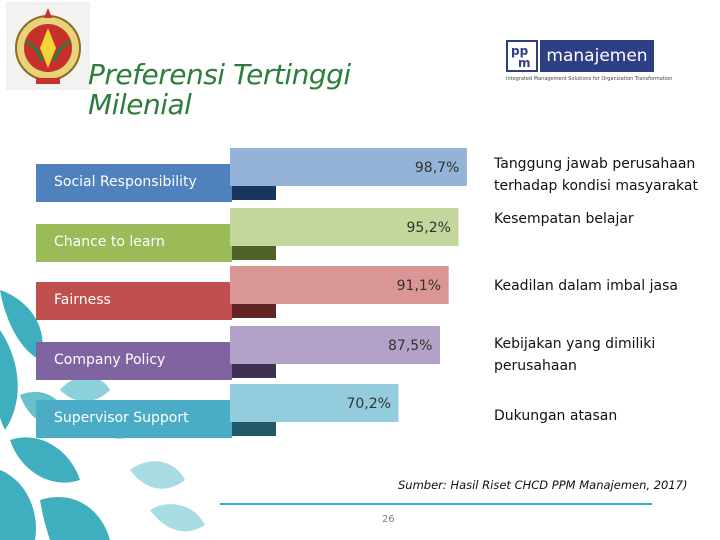 The height and width of the screenshot is (540, 720). What do you see at coordinates (140, 104) in the screenshot?
I see `slide-title-line2: Milenial` at bounding box center [140, 104].